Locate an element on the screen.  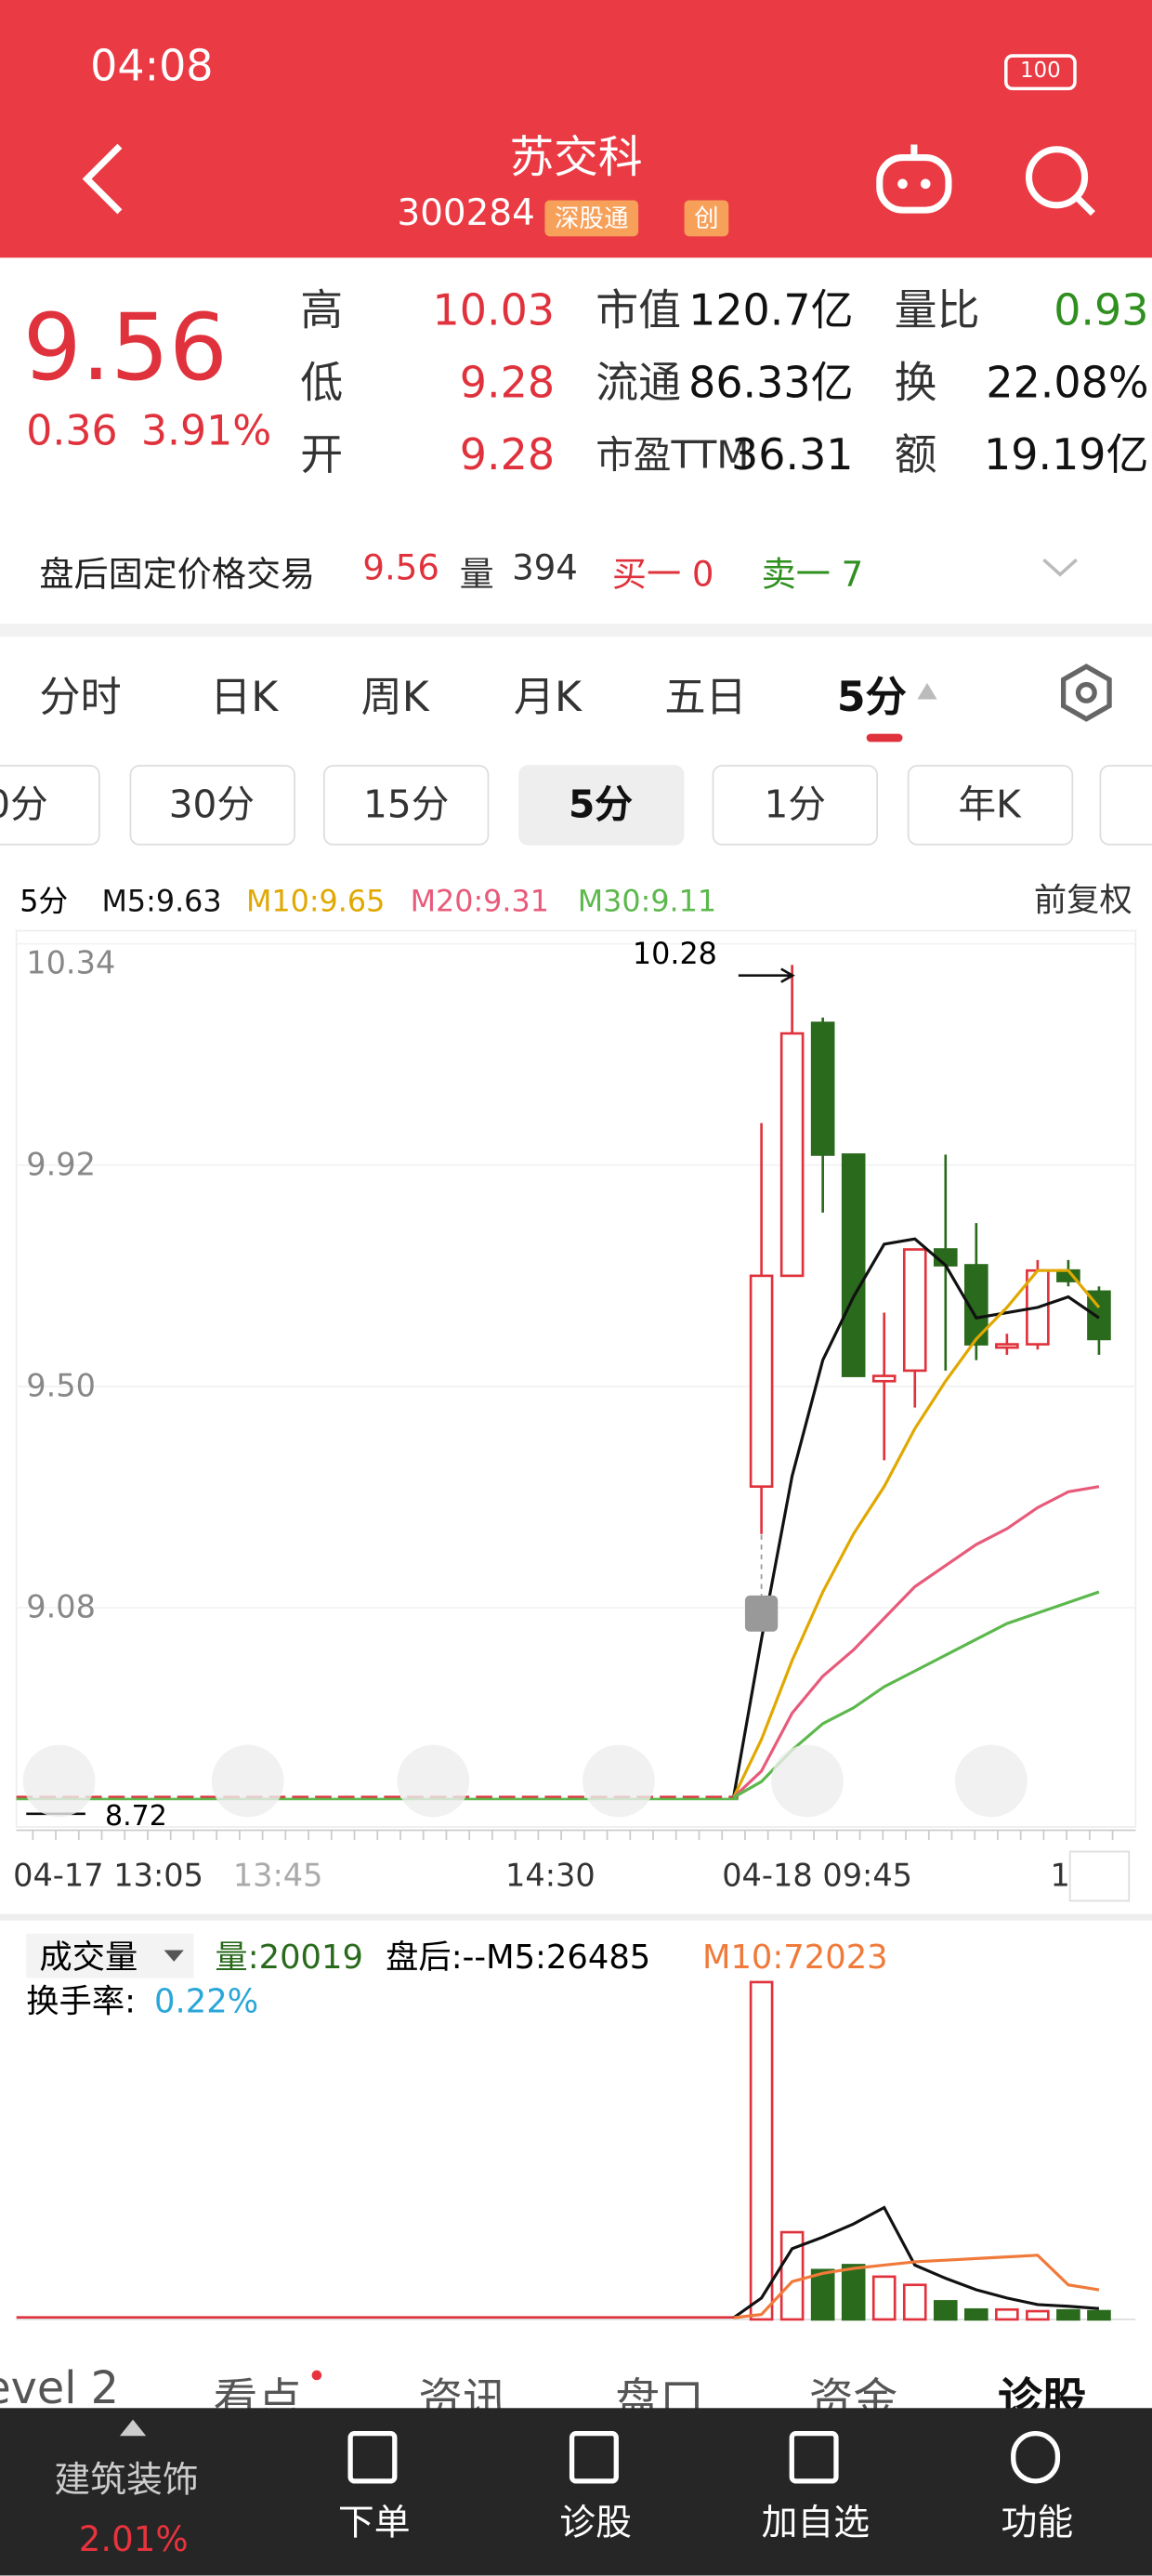
period-button: 1分 is located at coordinates (795, 805).